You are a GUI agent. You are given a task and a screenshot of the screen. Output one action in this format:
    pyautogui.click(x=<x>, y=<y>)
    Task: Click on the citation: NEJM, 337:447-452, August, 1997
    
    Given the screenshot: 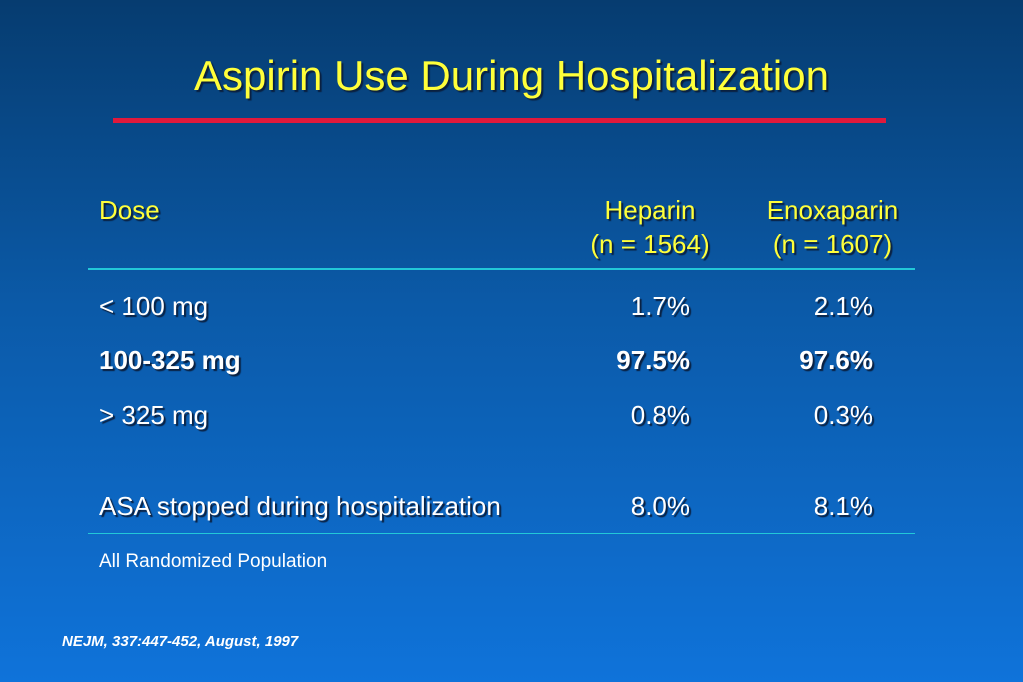 What is the action you would take?
    pyautogui.click(x=180, y=641)
    